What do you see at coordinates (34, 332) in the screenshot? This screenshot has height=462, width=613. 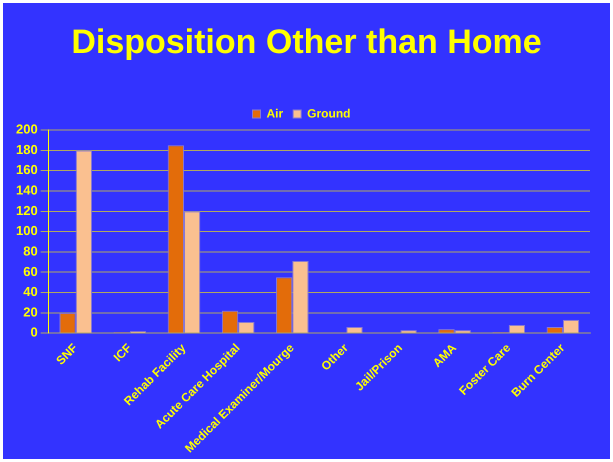 I see `y-tick-label: 0` at bounding box center [34, 332].